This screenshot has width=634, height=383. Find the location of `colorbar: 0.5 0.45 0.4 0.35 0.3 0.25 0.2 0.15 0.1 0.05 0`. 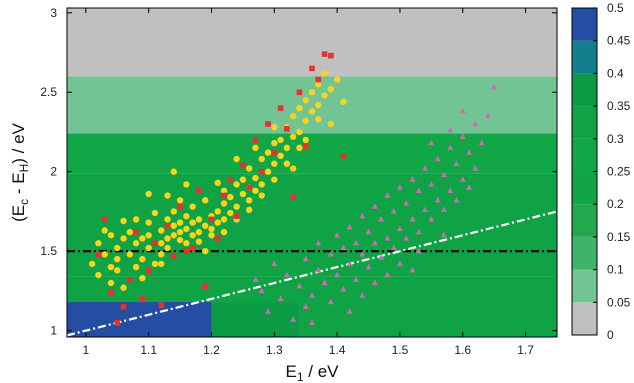

colorbar: 0.5 0.45 0.4 0.35 0.3 0.25 0.2 0.15 0.1 0.05 0 is located at coordinates (601, 171).